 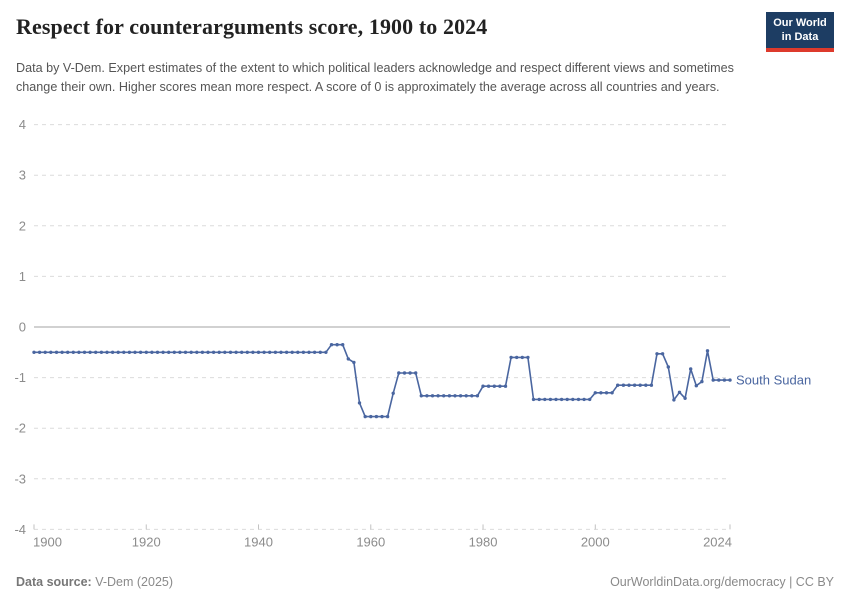 I want to click on owid-logo: Our World in Data, so click(x=800, y=32).